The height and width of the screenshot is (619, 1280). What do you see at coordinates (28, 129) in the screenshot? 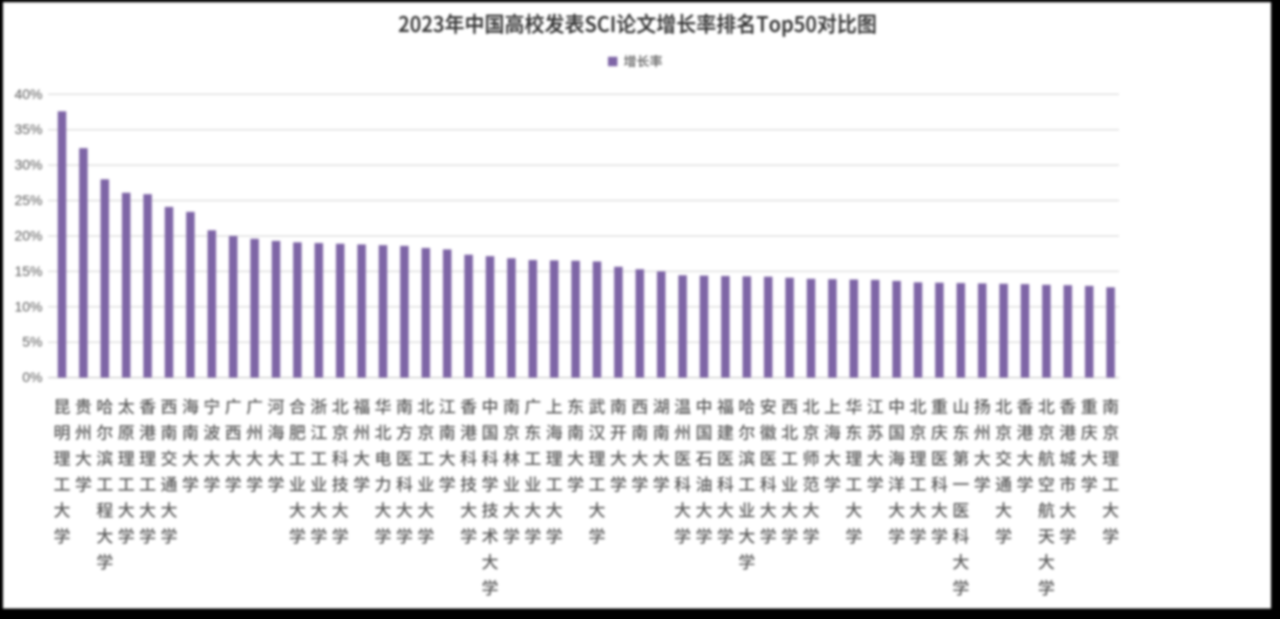
I see `svg-text: 35%` at bounding box center [28, 129].